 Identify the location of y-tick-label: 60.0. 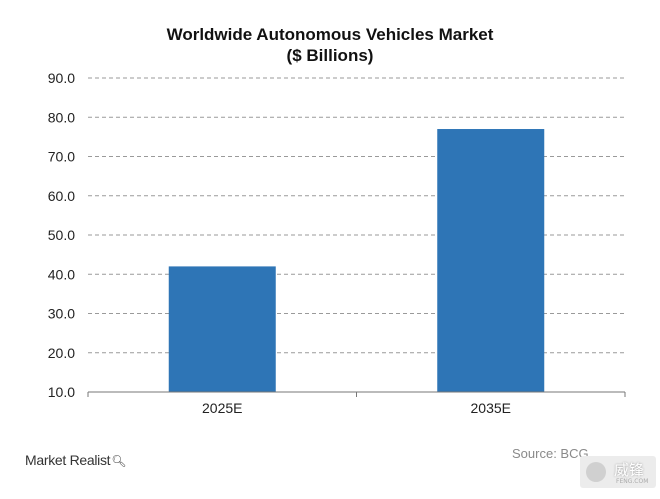
(61, 196).